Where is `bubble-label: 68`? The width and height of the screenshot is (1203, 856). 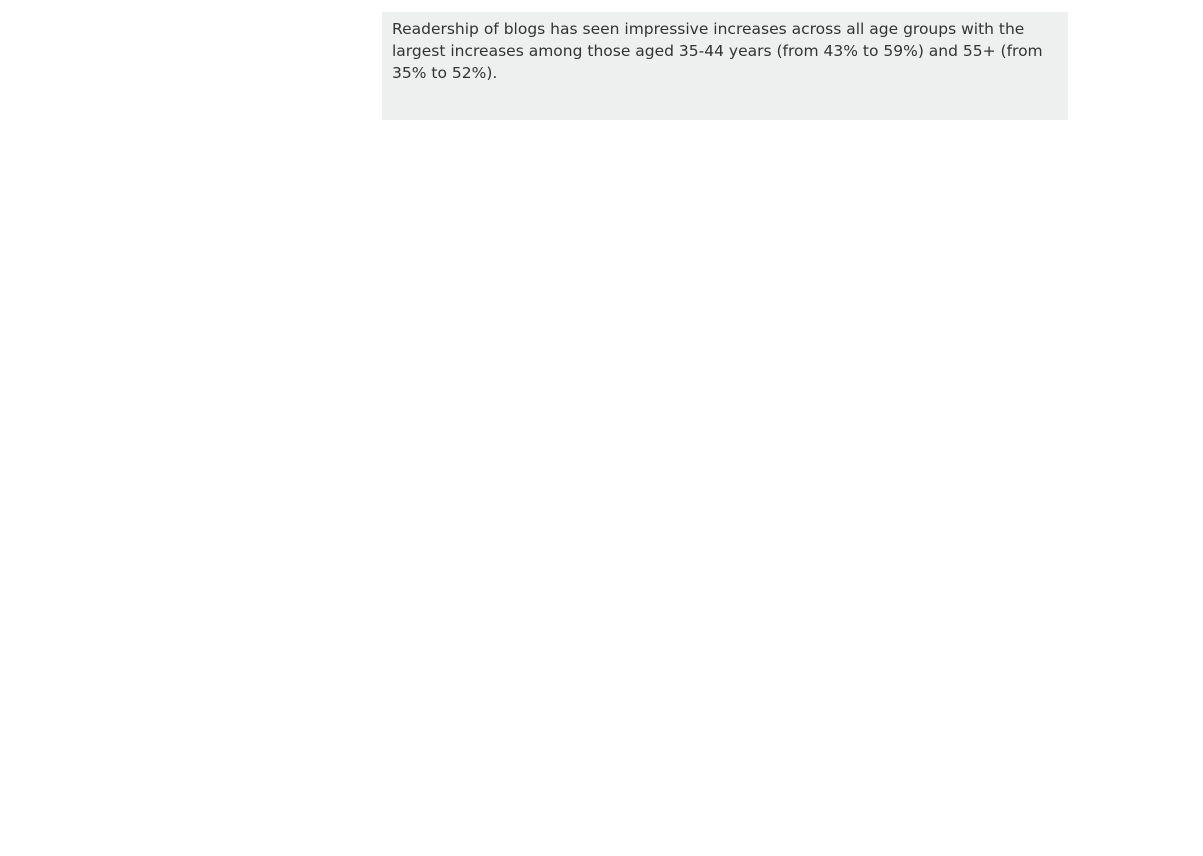 bubble-label: 68 is located at coordinates (898, 517).